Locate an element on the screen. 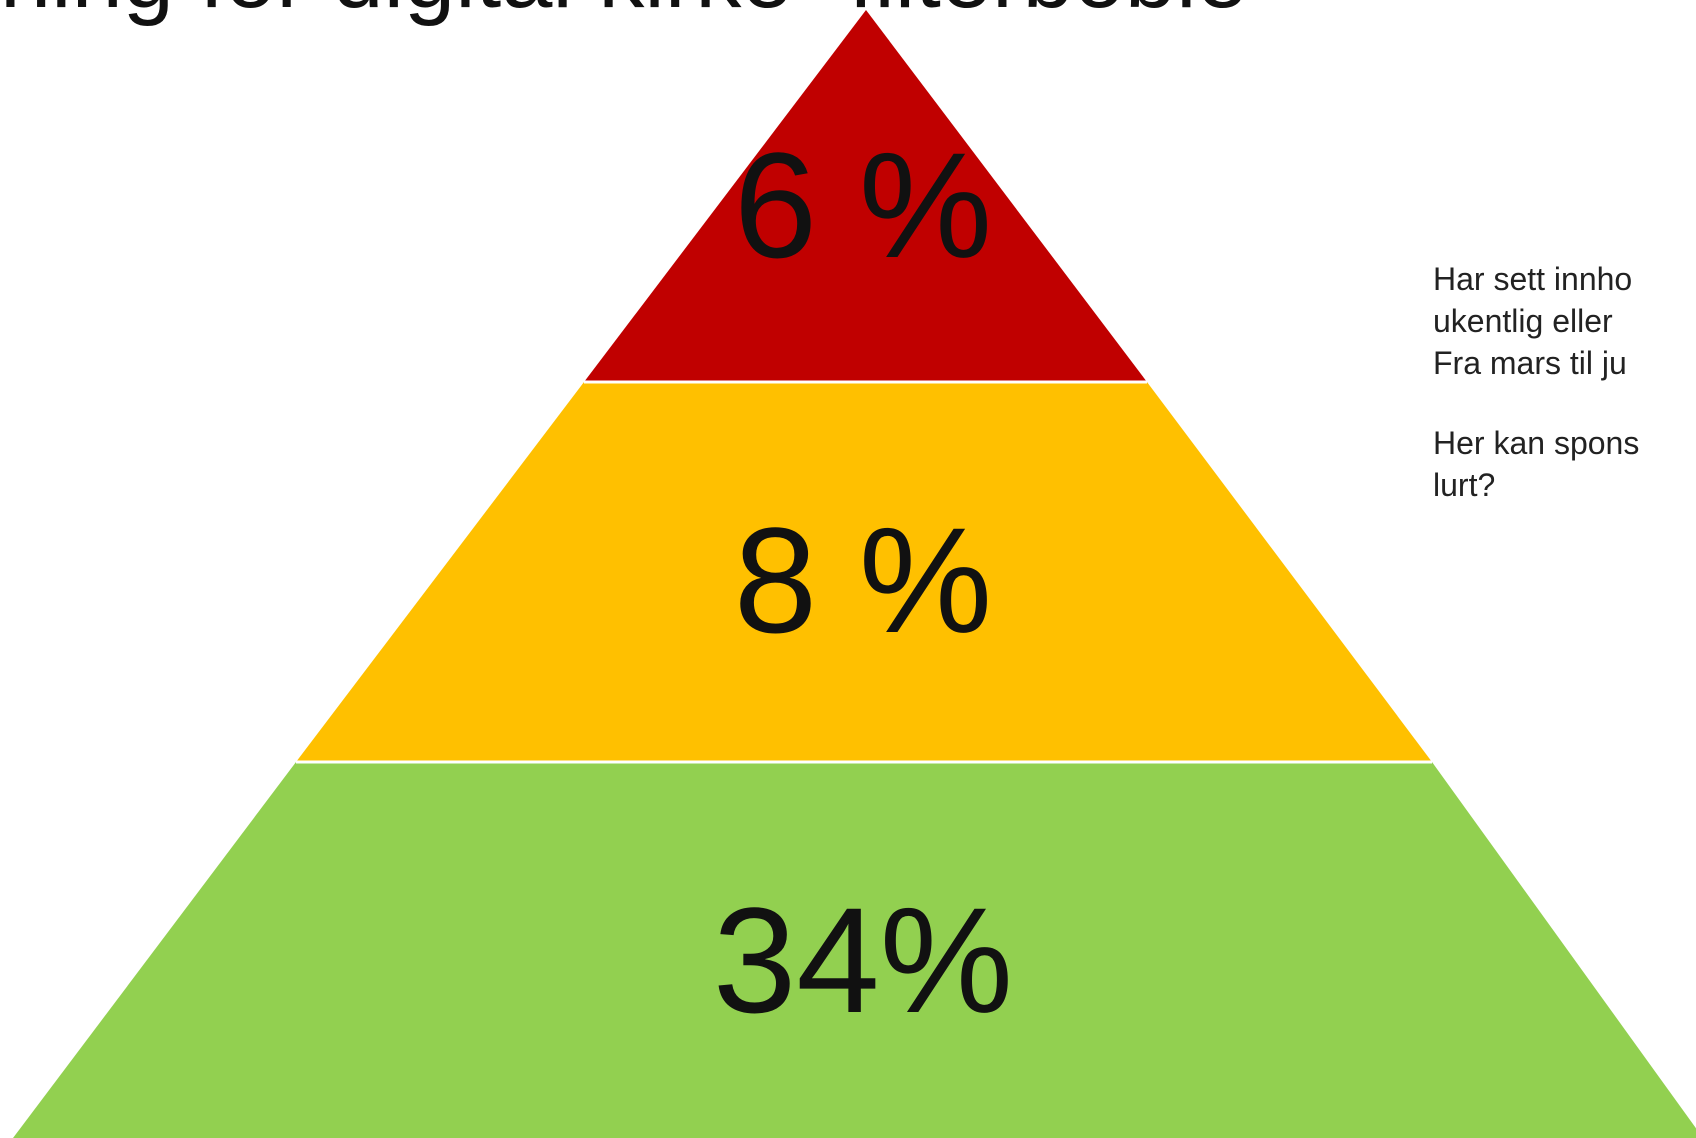 This screenshot has width=1696, height=1138. pyramid-level-bottom-label: 34% is located at coordinates (863, 960).